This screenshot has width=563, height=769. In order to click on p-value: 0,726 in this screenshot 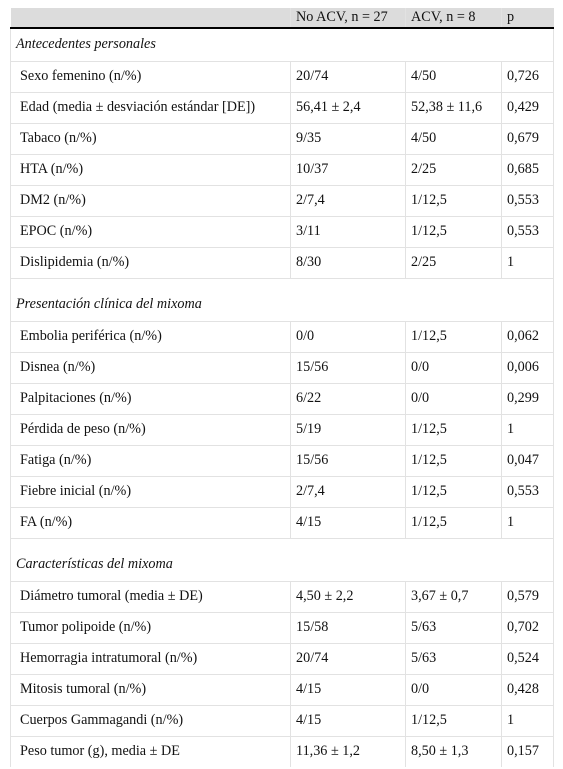, I will do `click(527, 76)`.